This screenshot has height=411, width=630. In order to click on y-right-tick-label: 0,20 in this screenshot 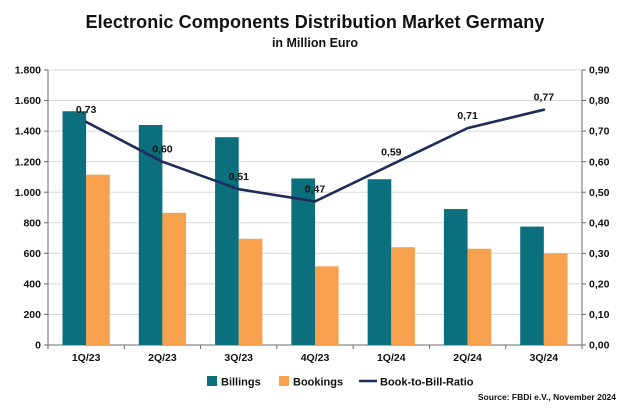, I will do `click(599, 284)`.